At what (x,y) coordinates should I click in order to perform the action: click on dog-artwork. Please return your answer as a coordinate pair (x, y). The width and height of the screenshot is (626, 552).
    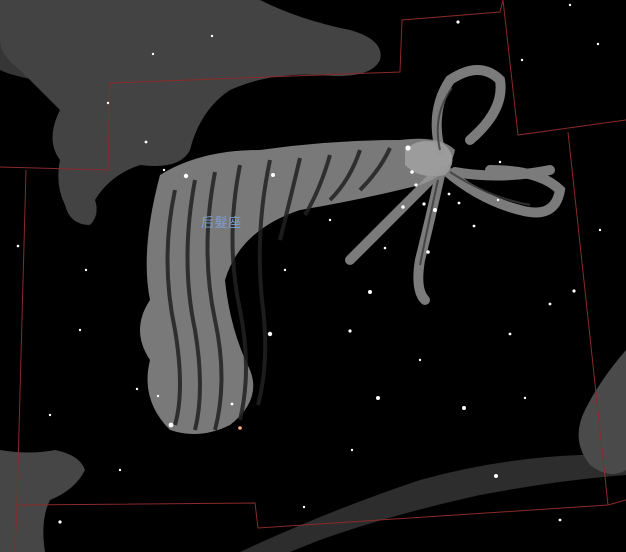
    Looking at the image, I should click on (42, 501).